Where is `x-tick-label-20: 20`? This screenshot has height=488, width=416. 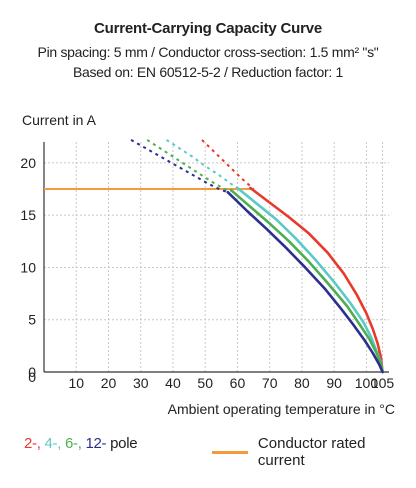
x-tick-label-20: 20 is located at coordinates (109, 383).